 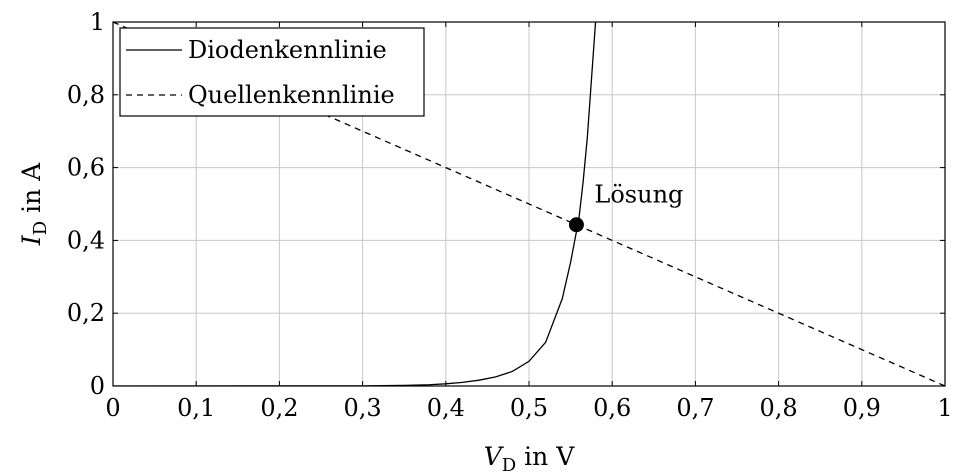 I want to click on x-tick-label: 0,8, so click(x=779, y=408).